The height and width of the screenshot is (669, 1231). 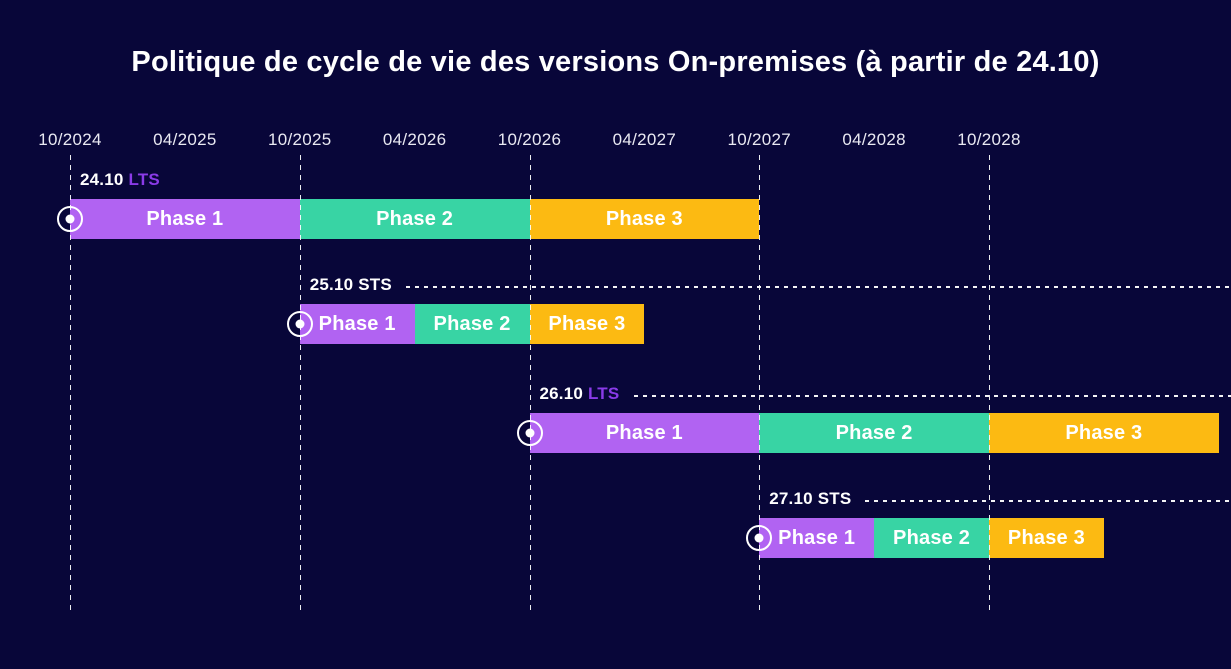 What do you see at coordinates (563, 393) in the screenshot?
I see `version-number: 26.10` at bounding box center [563, 393].